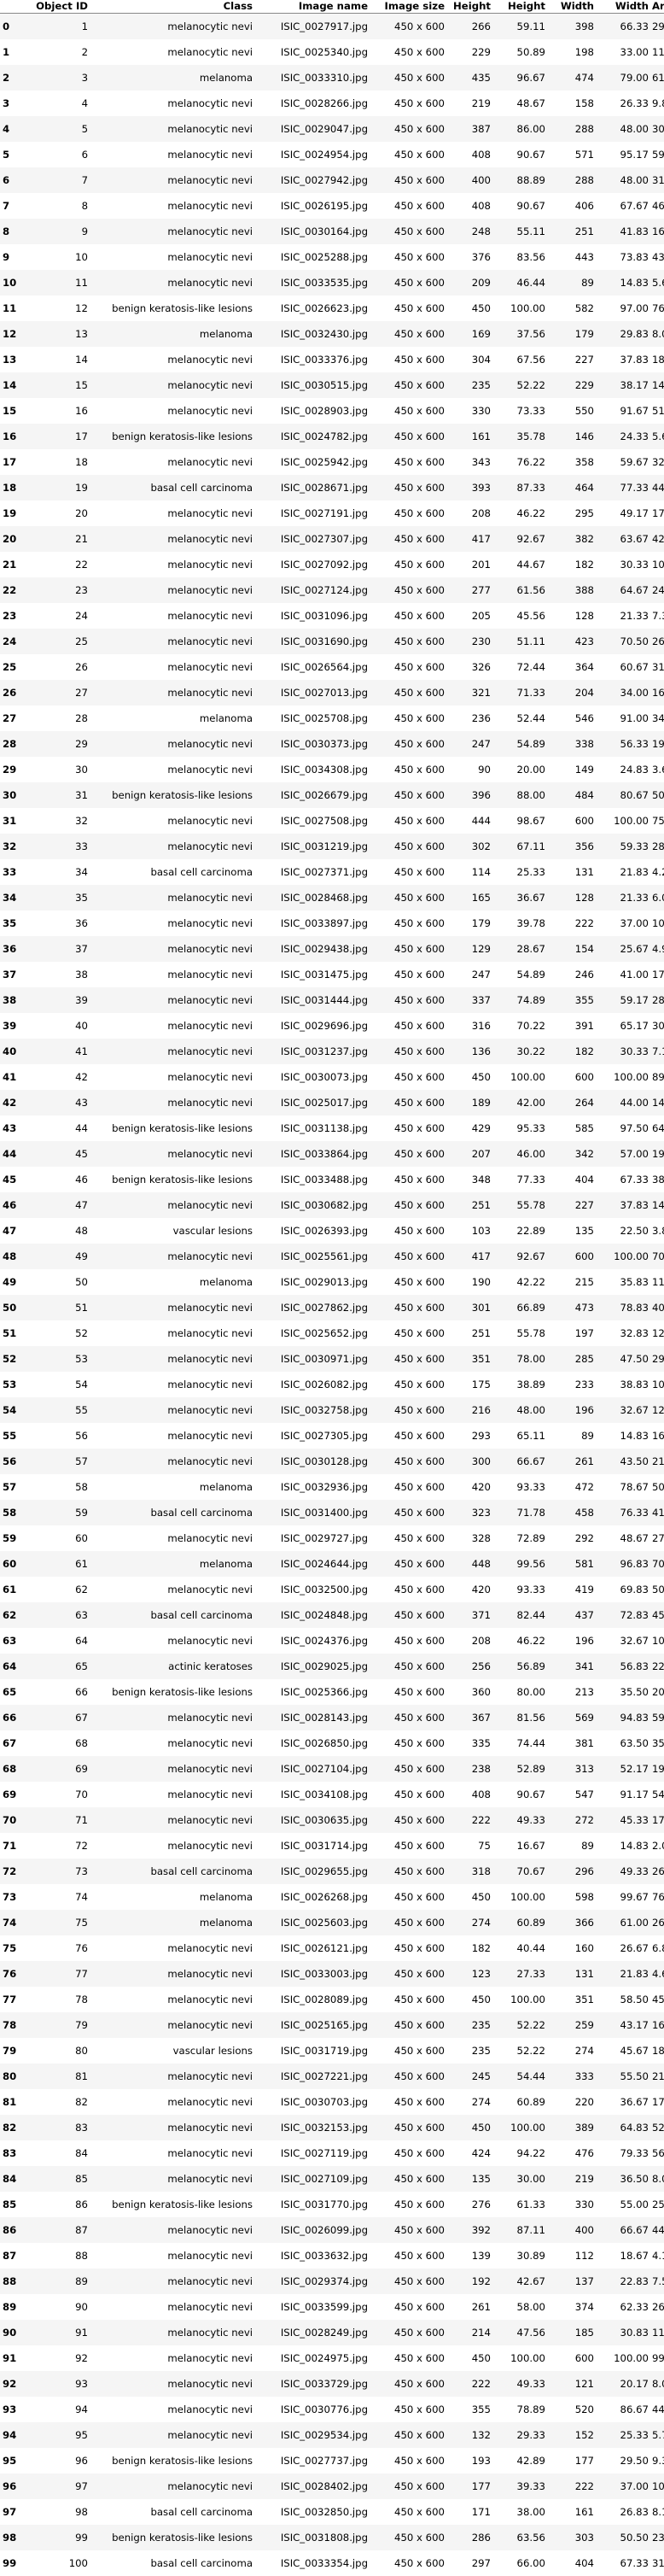  Describe the element at coordinates (471, 1102) in the screenshot. I see `table-cell: 189` at that location.